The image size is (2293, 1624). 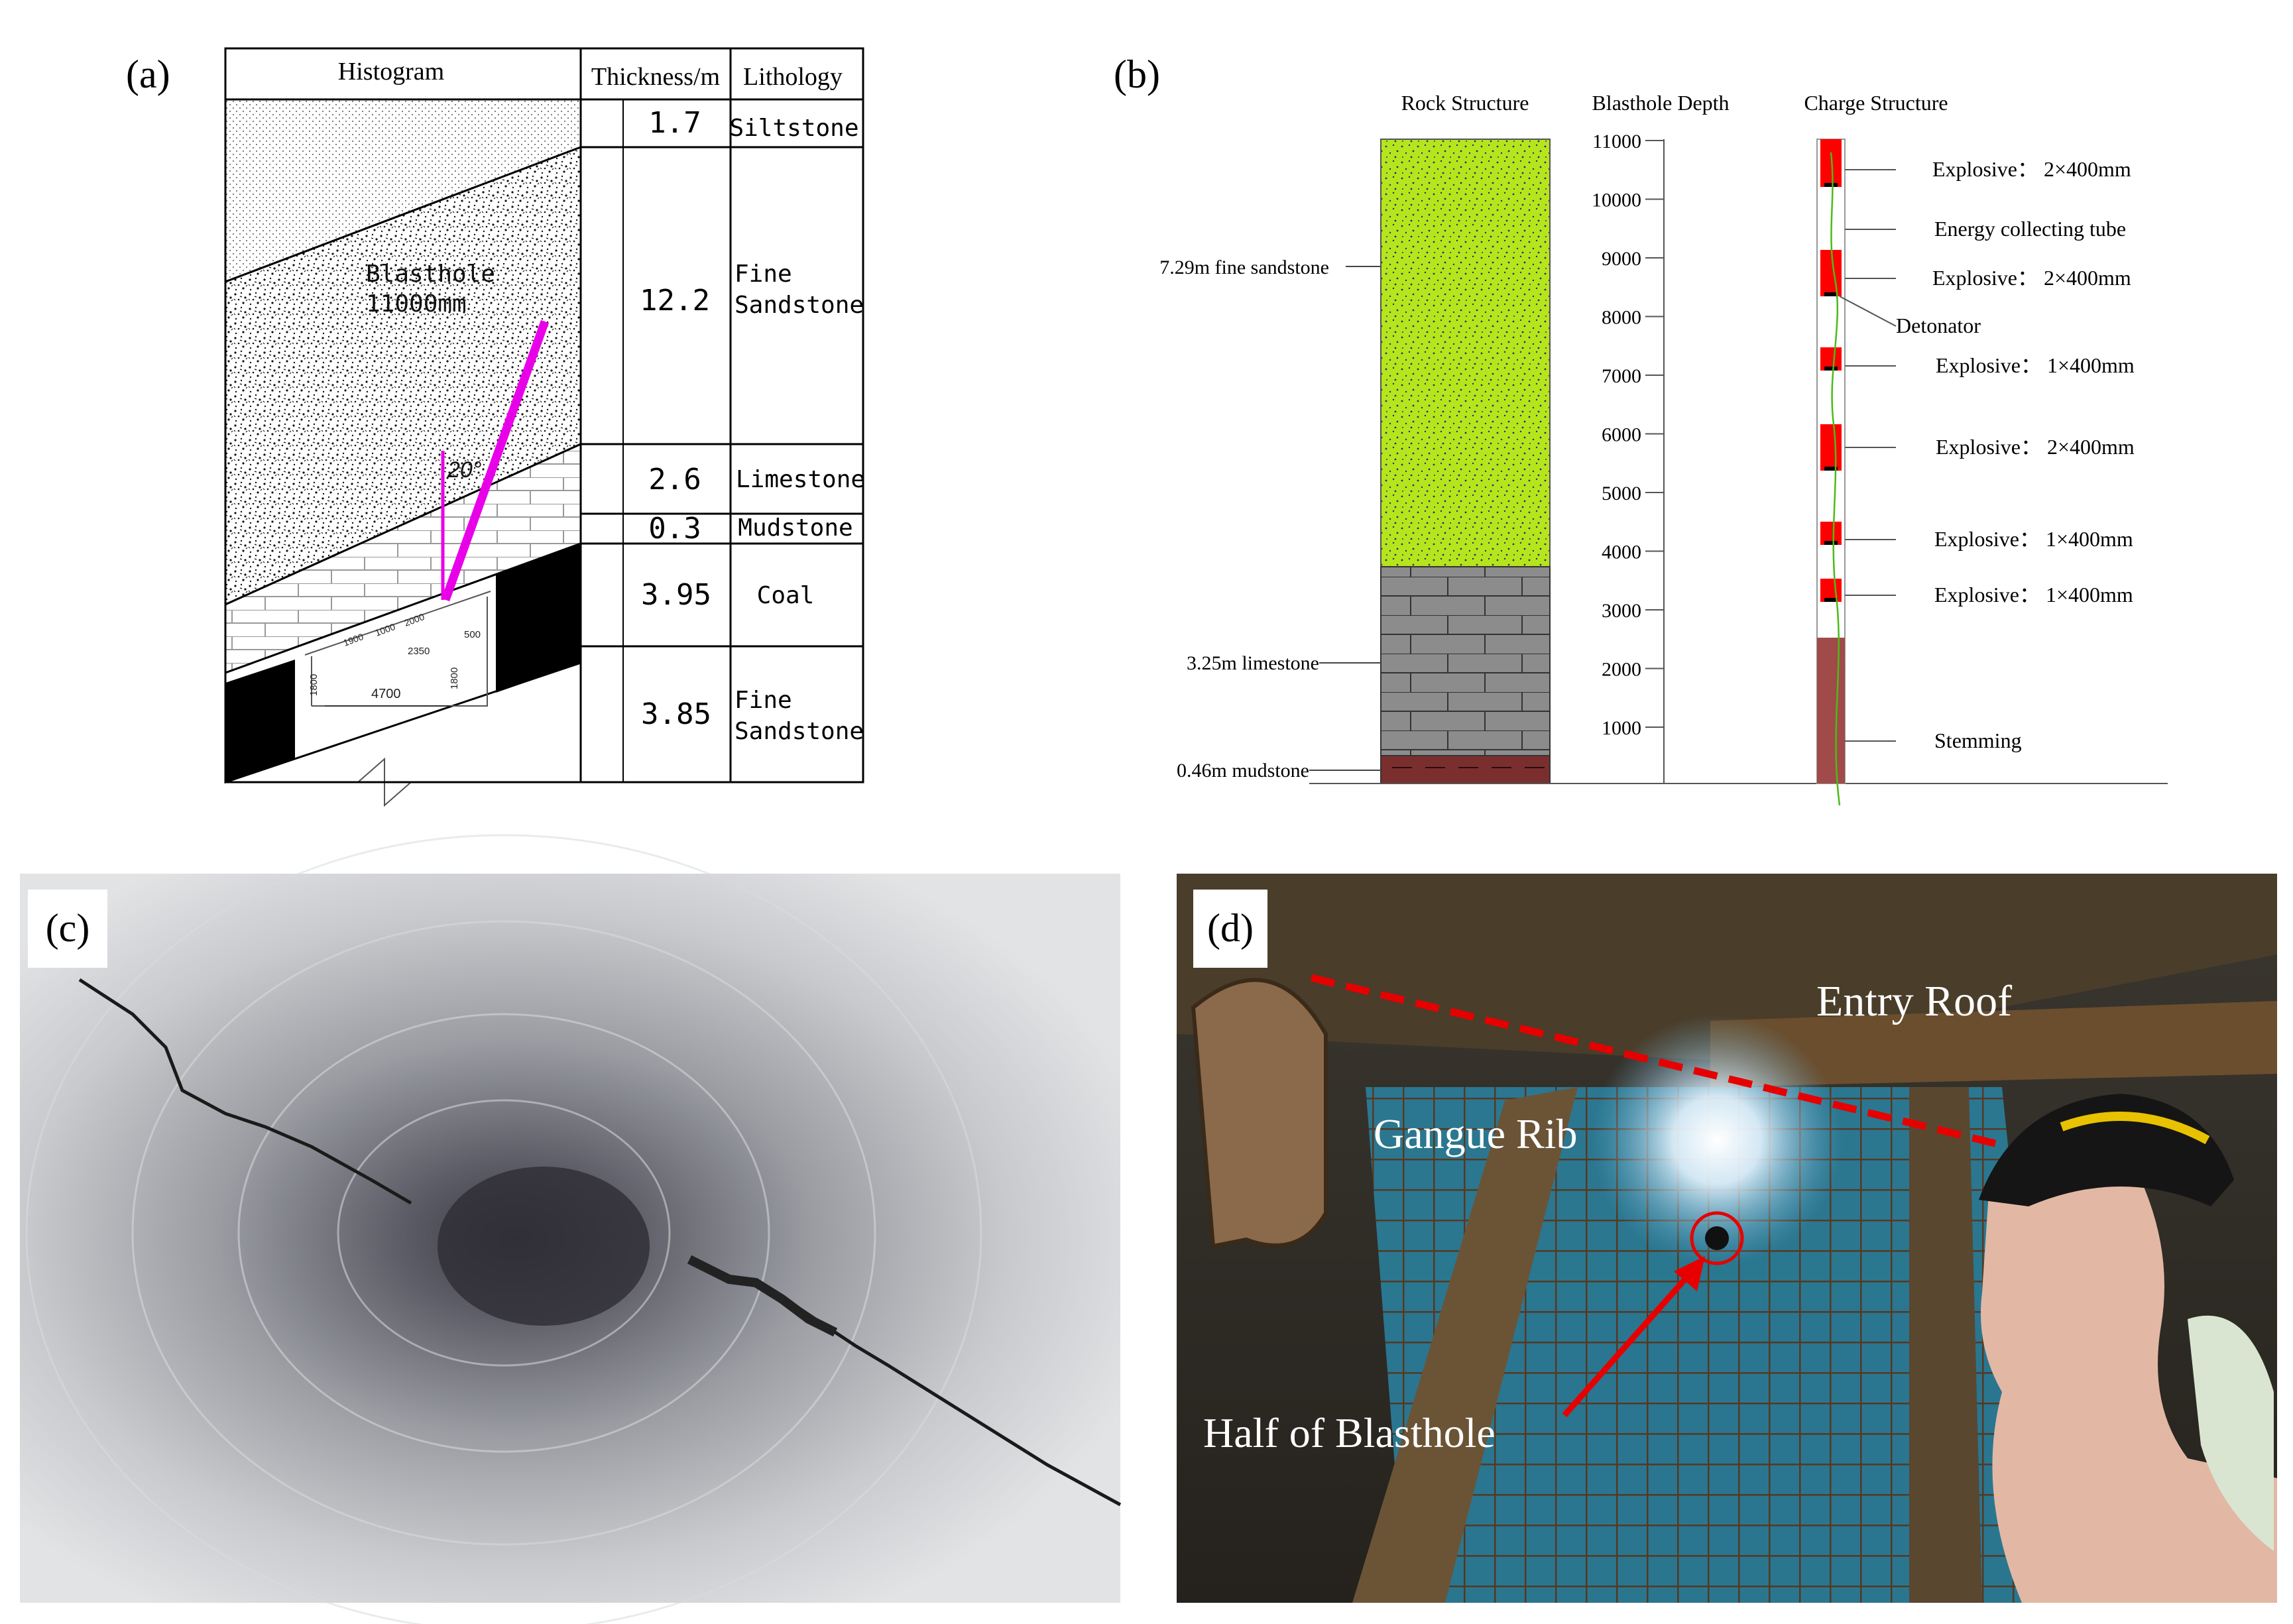 What do you see at coordinates (391, 72) in the screenshot?
I see `header-histogram: Histogram` at bounding box center [391, 72].